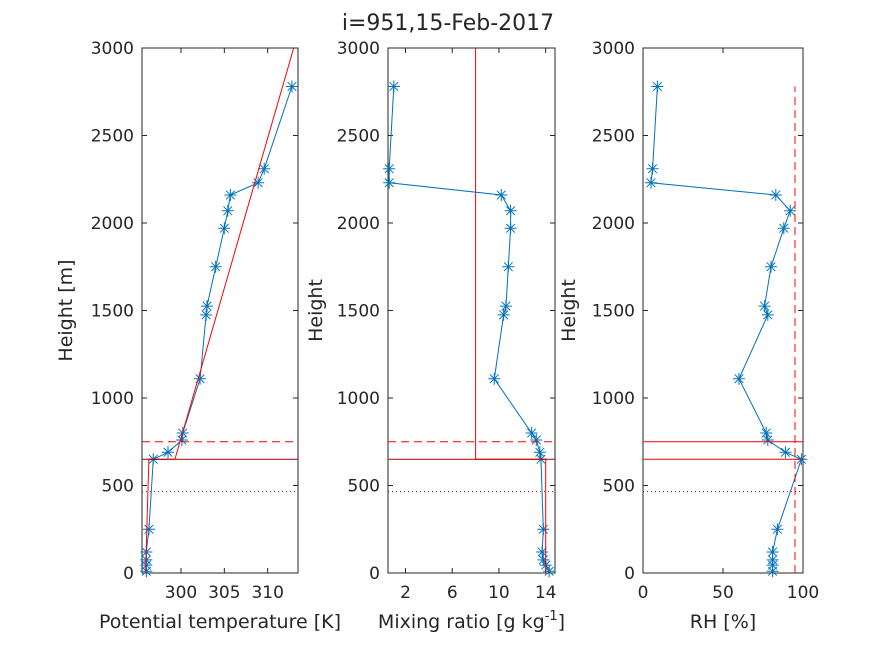  Describe the element at coordinates (224, 593) in the screenshot. I see `x-tick-label: 305` at that location.